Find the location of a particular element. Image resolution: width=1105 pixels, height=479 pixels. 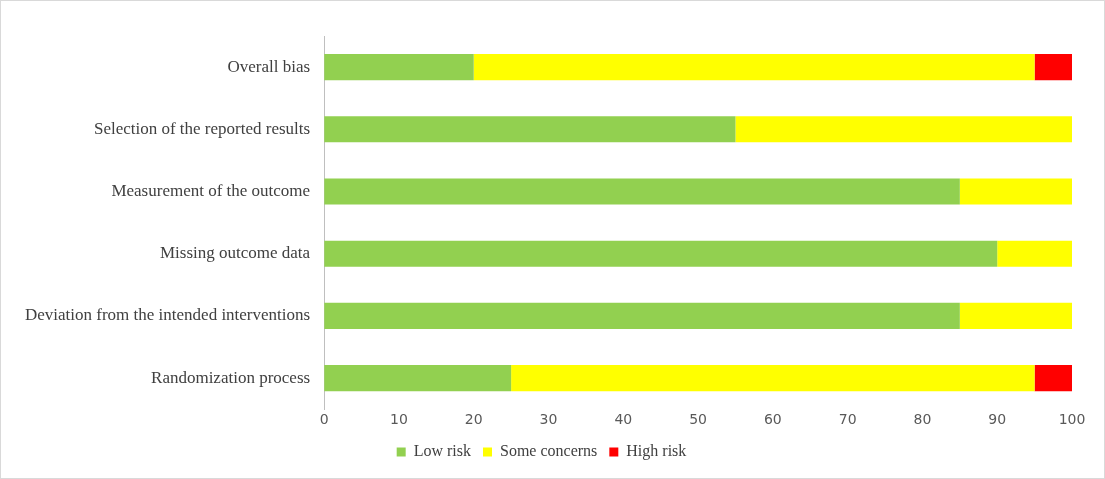

x-tick-label: 80 is located at coordinates (922, 419).